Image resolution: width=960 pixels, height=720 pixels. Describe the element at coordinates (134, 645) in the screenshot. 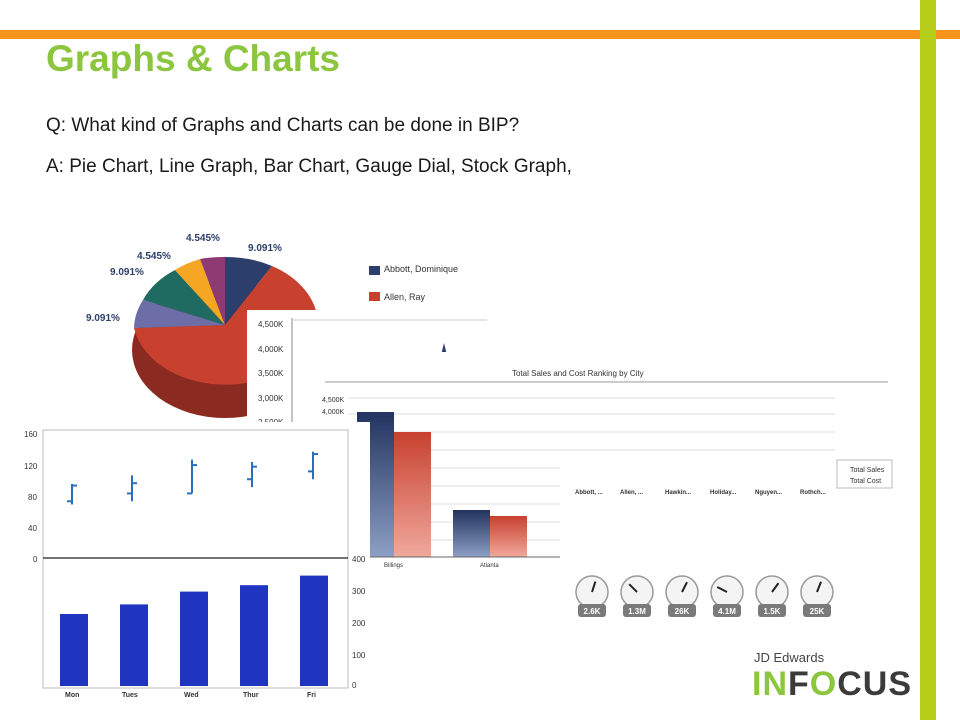

I see `bar-tues` at that location.